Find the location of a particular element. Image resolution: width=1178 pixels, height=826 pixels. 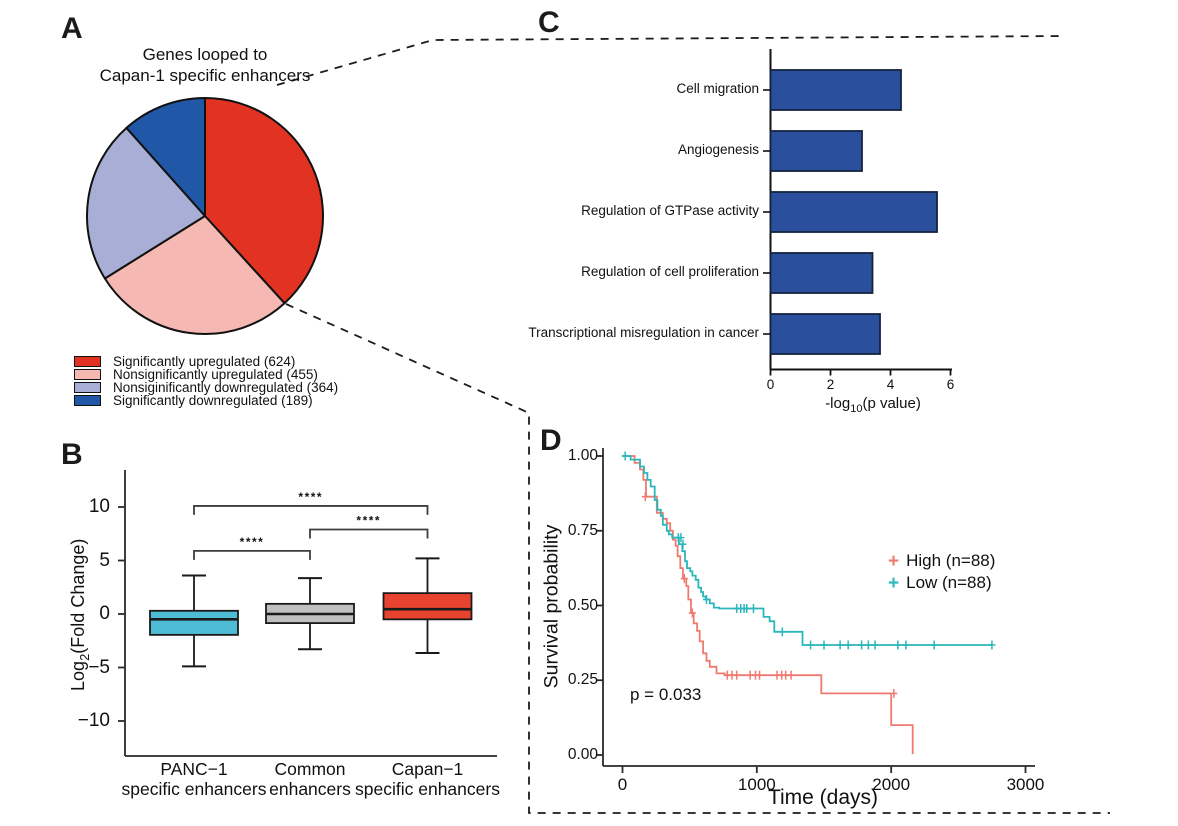

survival-y-tick-label: 0.50 is located at coordinates (582, 605).